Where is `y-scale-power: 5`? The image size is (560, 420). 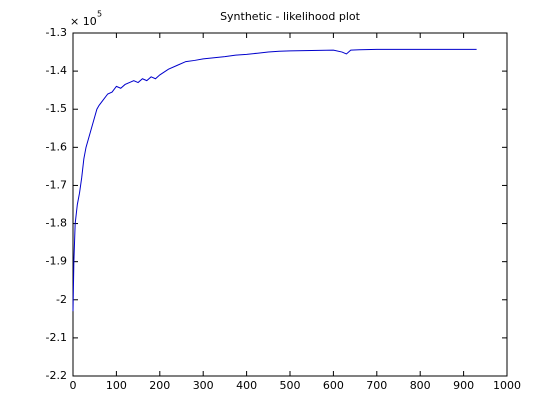 y-scale-power: 5 is located at coordinates (99, 14).